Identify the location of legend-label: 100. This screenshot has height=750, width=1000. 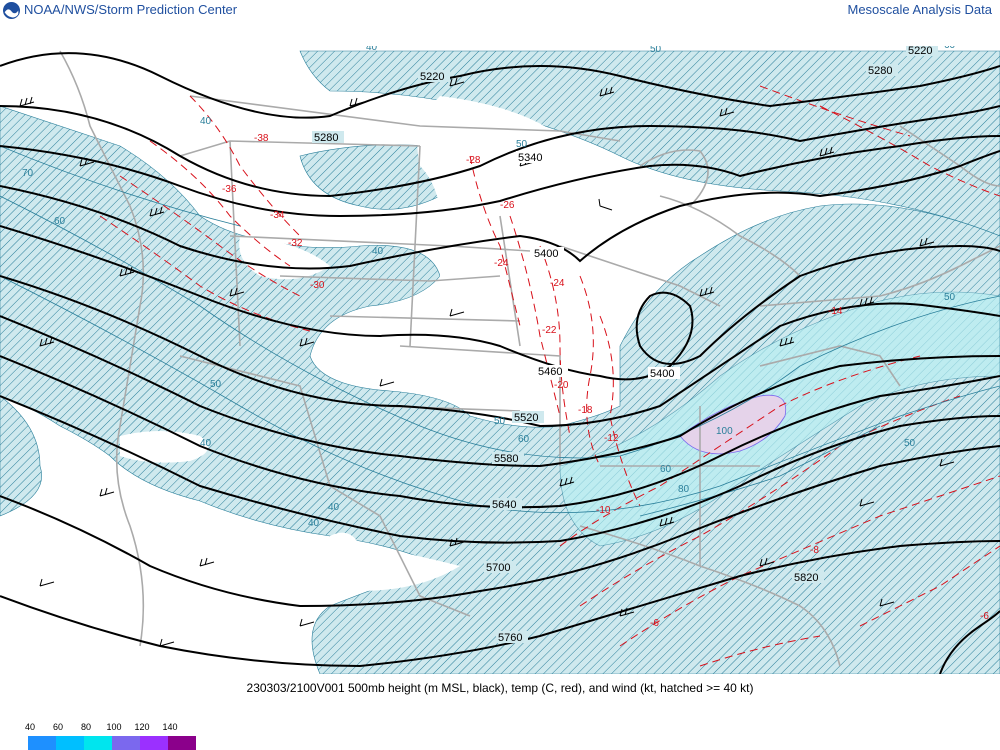
(114, 727).